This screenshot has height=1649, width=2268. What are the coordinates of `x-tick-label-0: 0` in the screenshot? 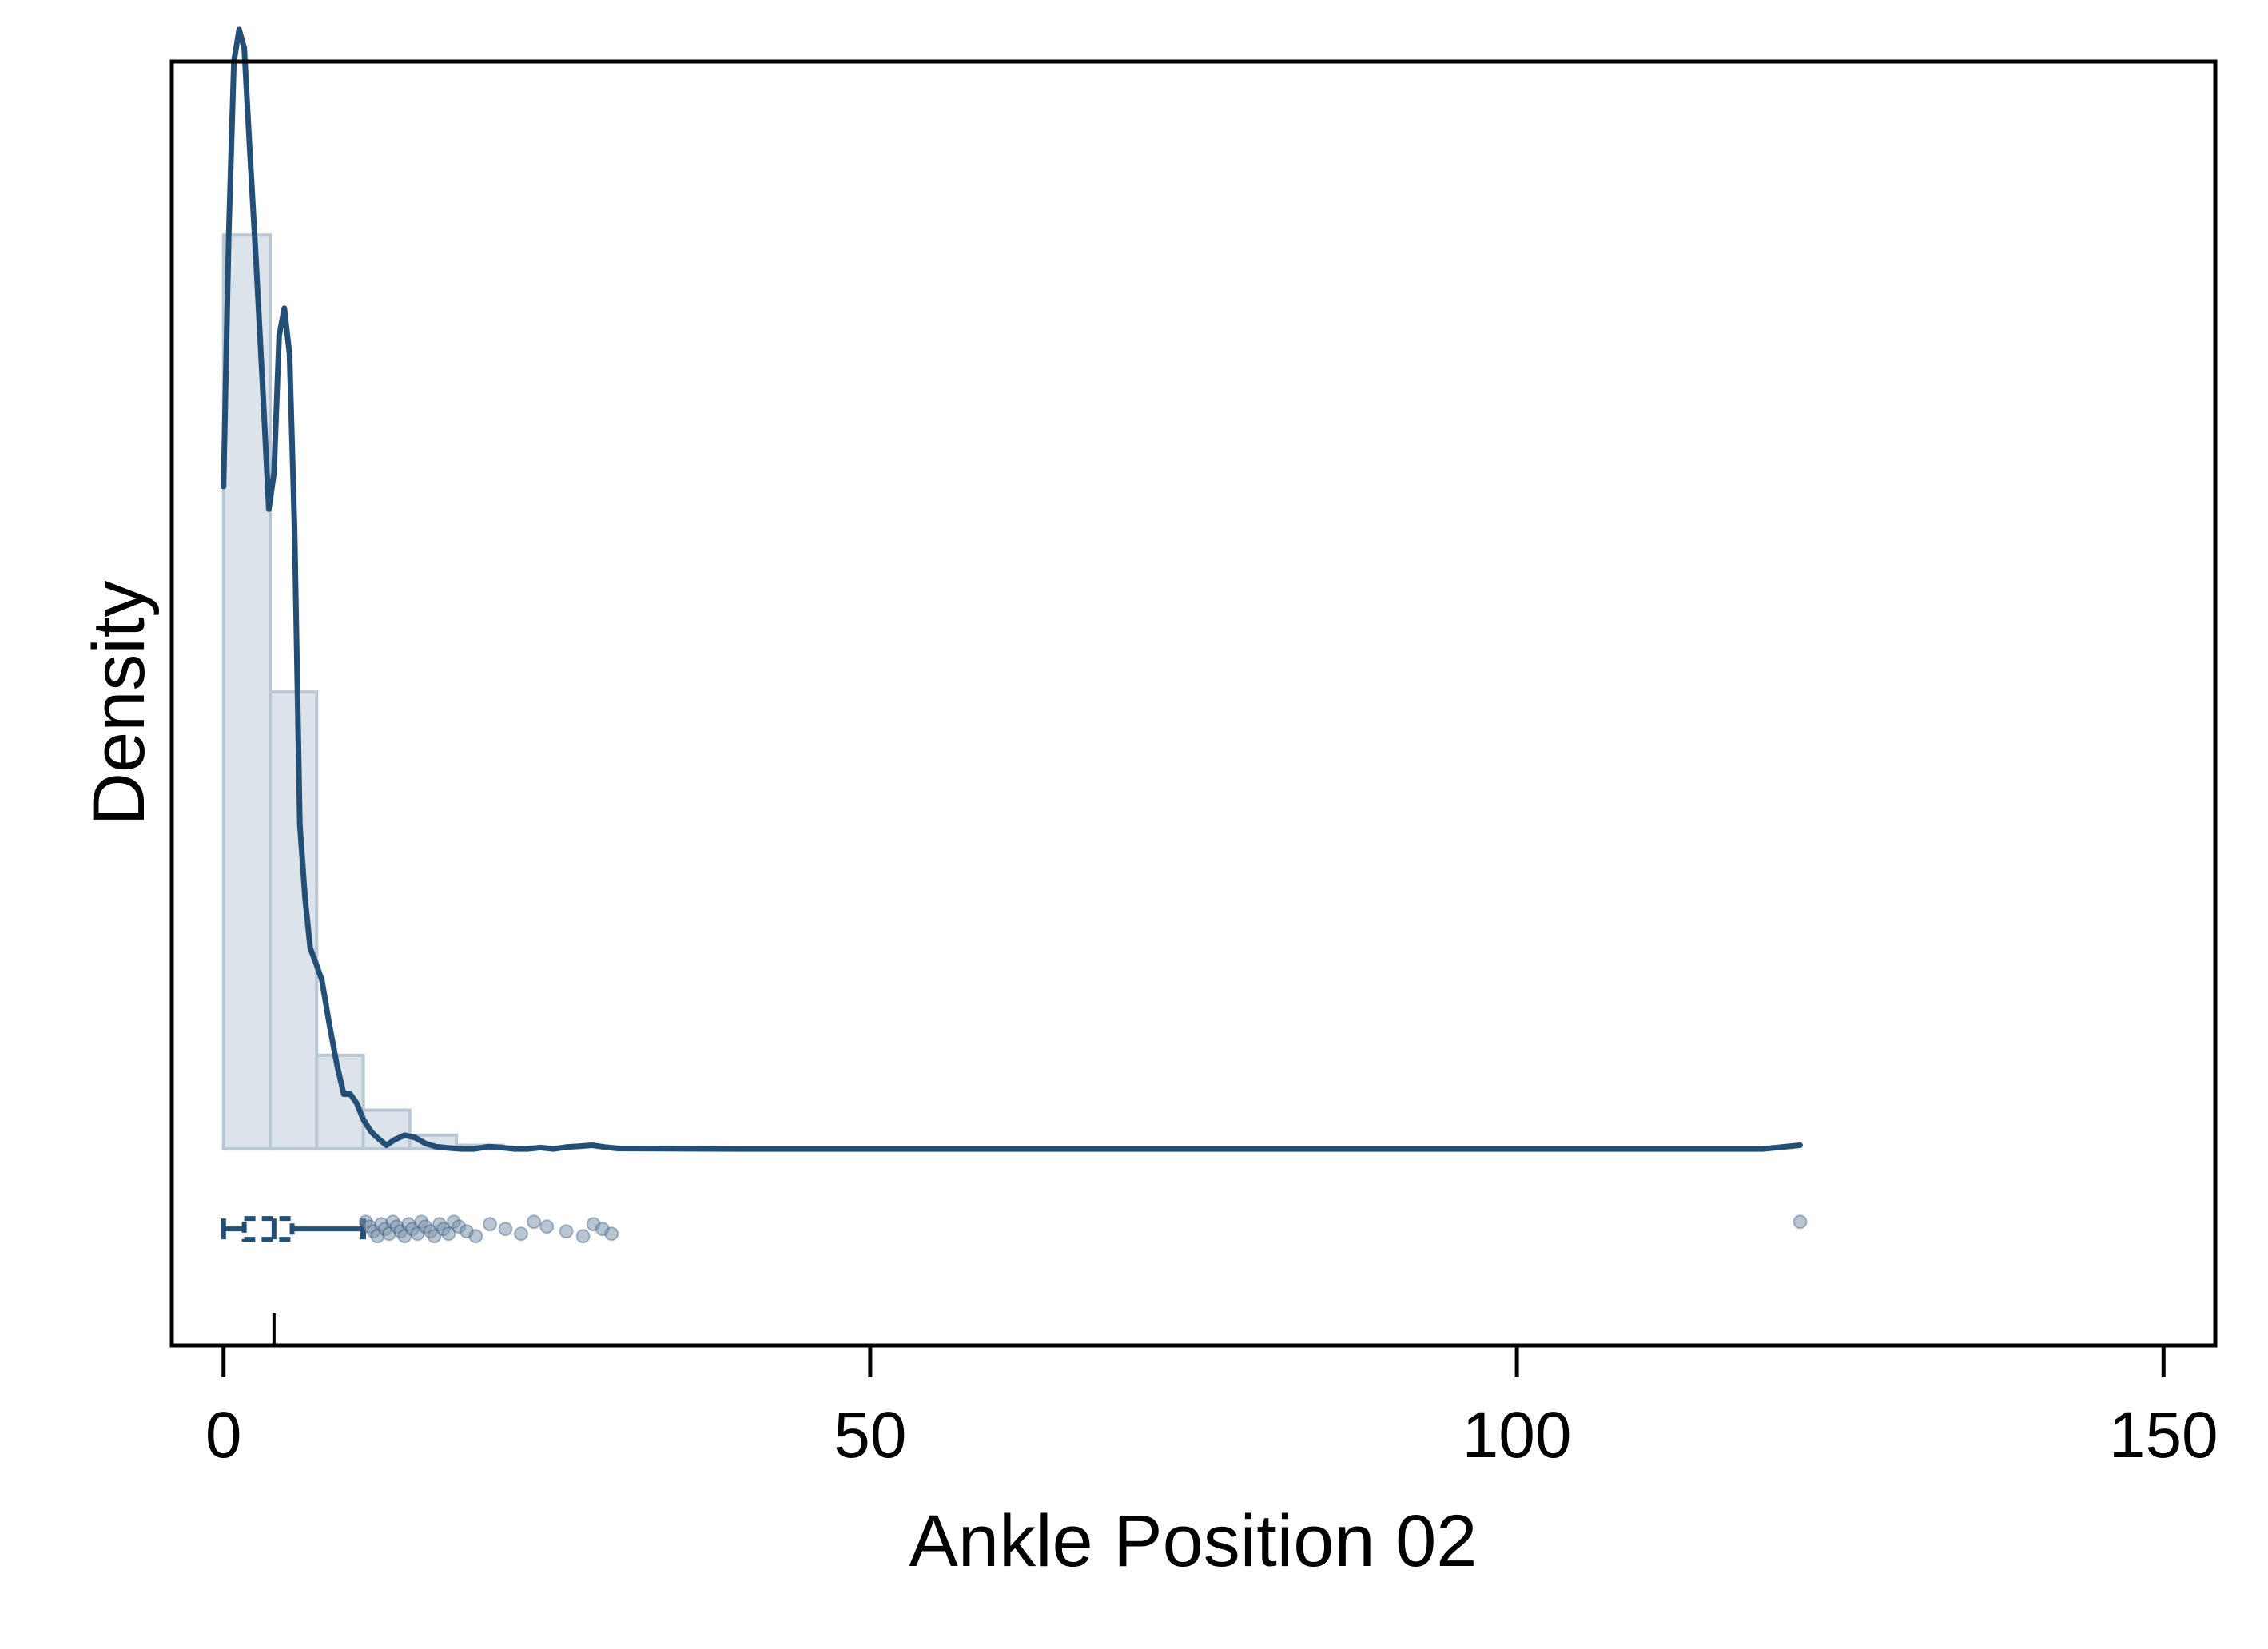 It's located at (223, 1435).